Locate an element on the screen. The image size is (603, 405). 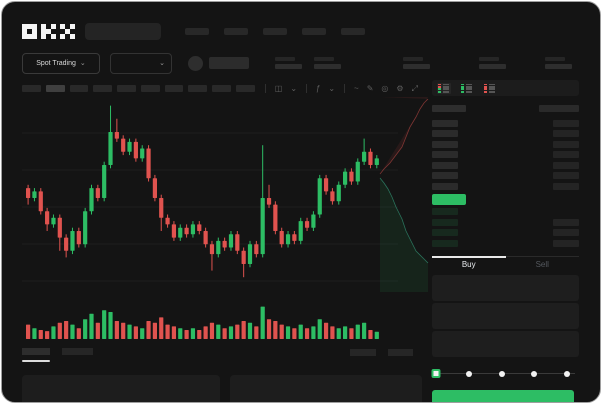
icon-gray-cell is located at coordinates (469, 91).